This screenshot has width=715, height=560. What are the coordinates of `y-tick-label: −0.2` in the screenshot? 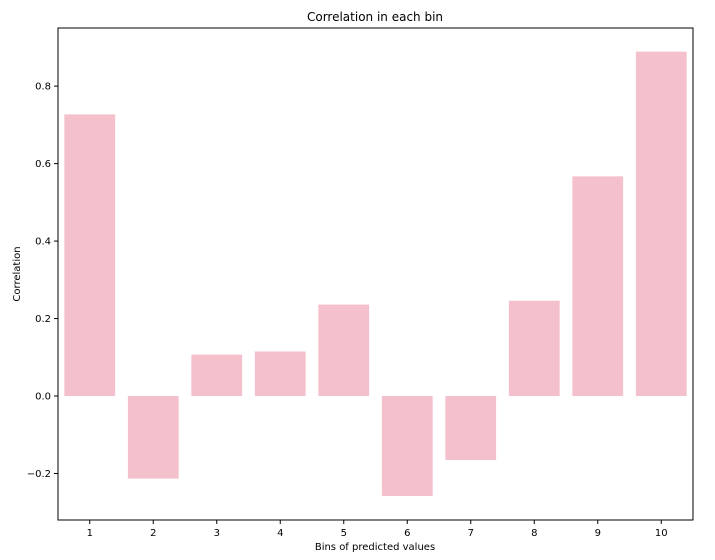 It's located at (39, 474).